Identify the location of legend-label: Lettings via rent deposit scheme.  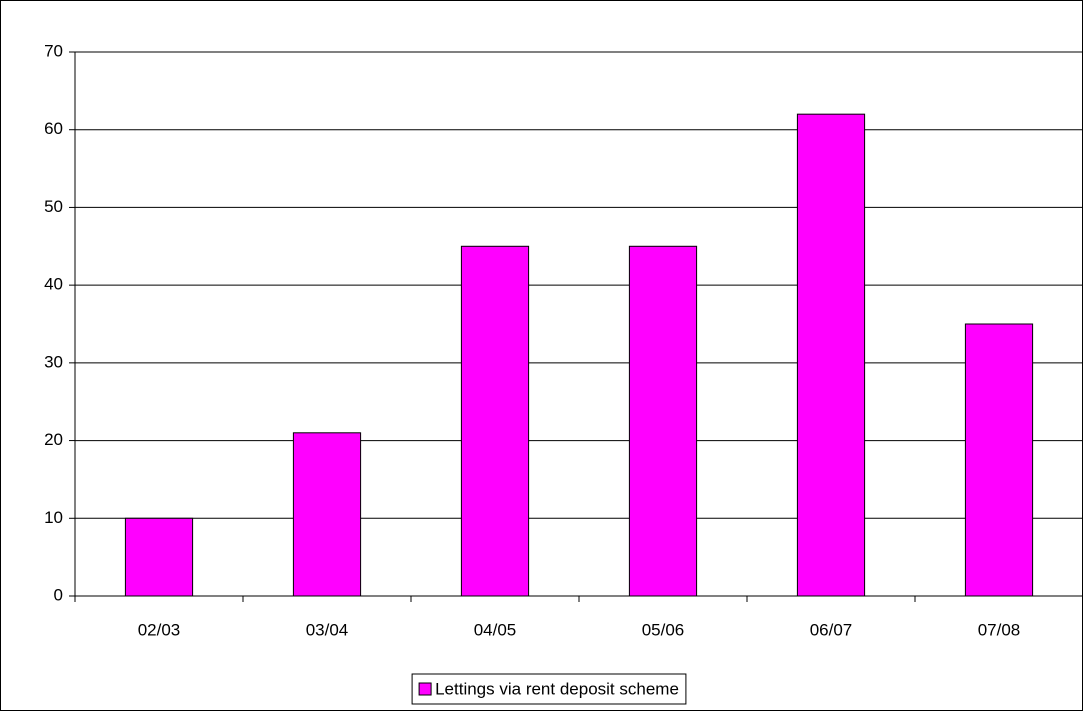
(557, 688).